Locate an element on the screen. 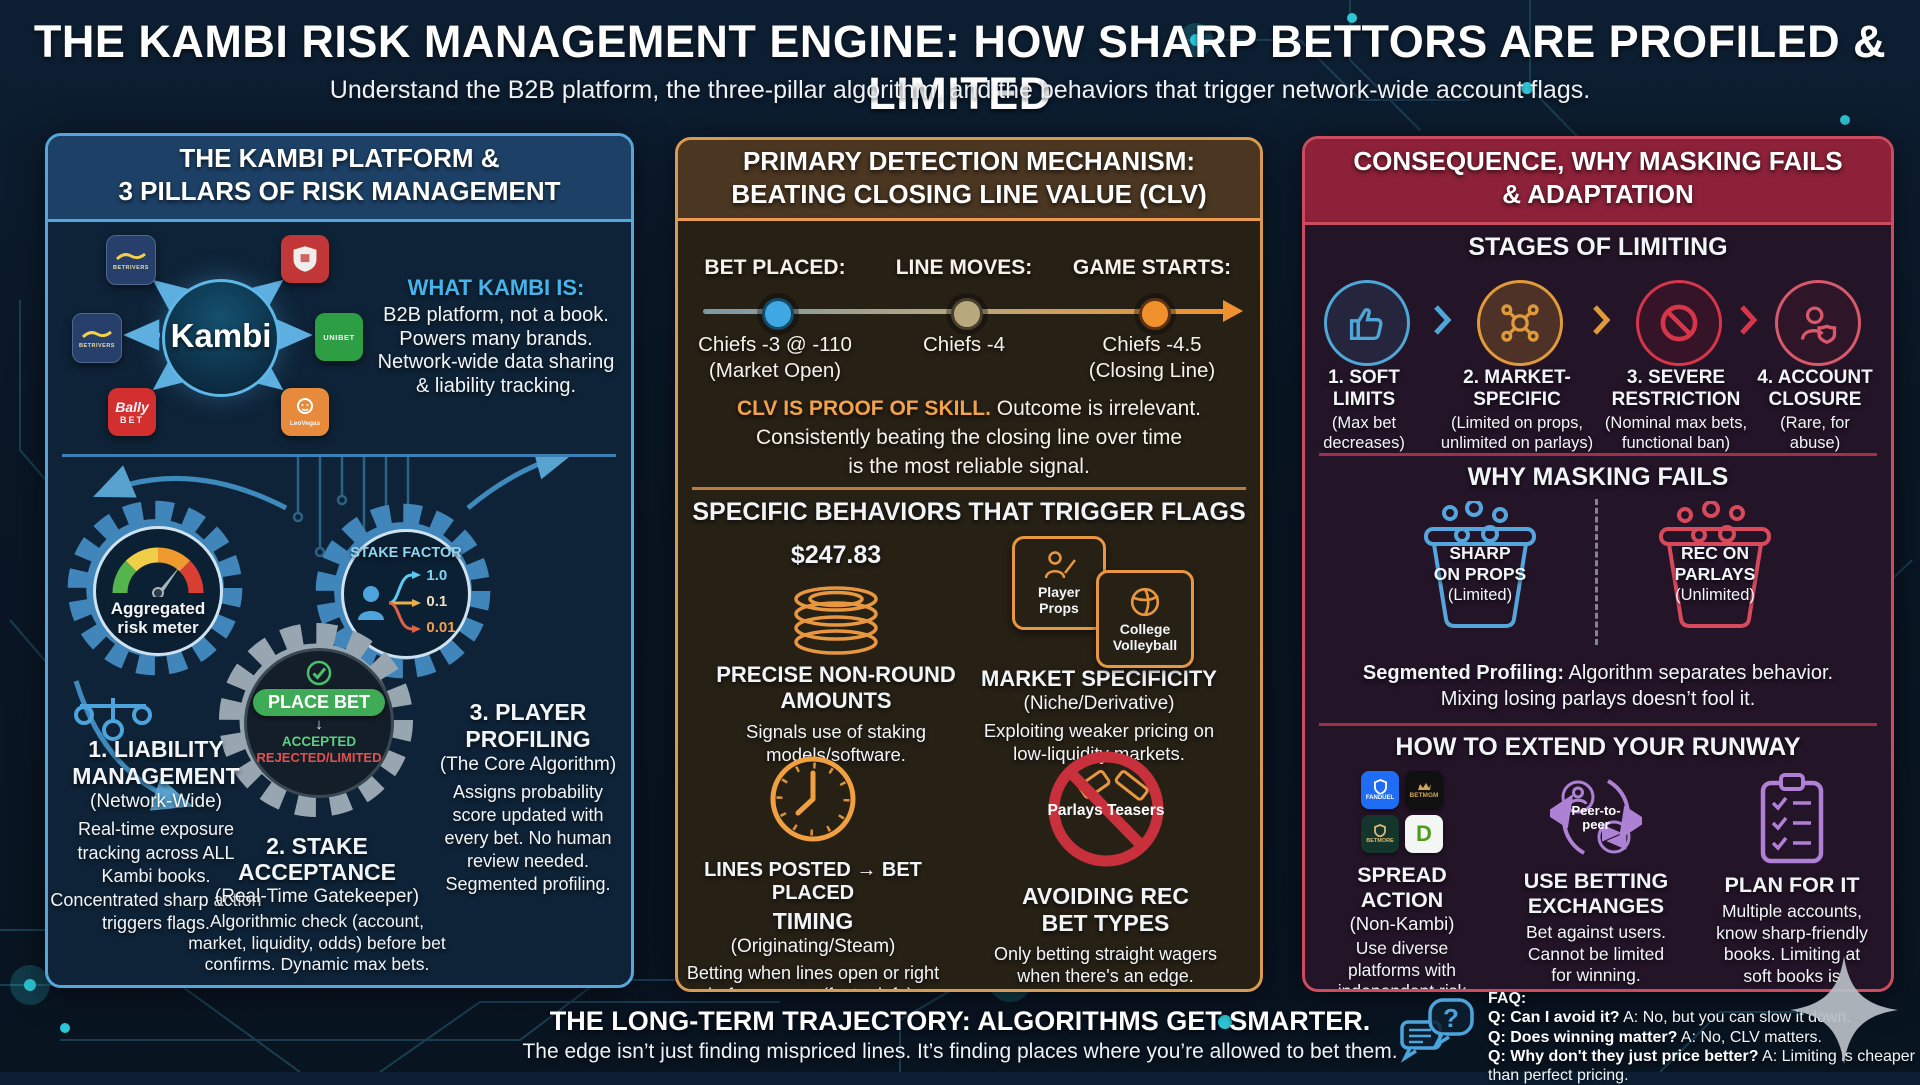 The image size is (1920, 1085). no-parlays-label: Parlays Teasers is located at coordinates (1105, 810).